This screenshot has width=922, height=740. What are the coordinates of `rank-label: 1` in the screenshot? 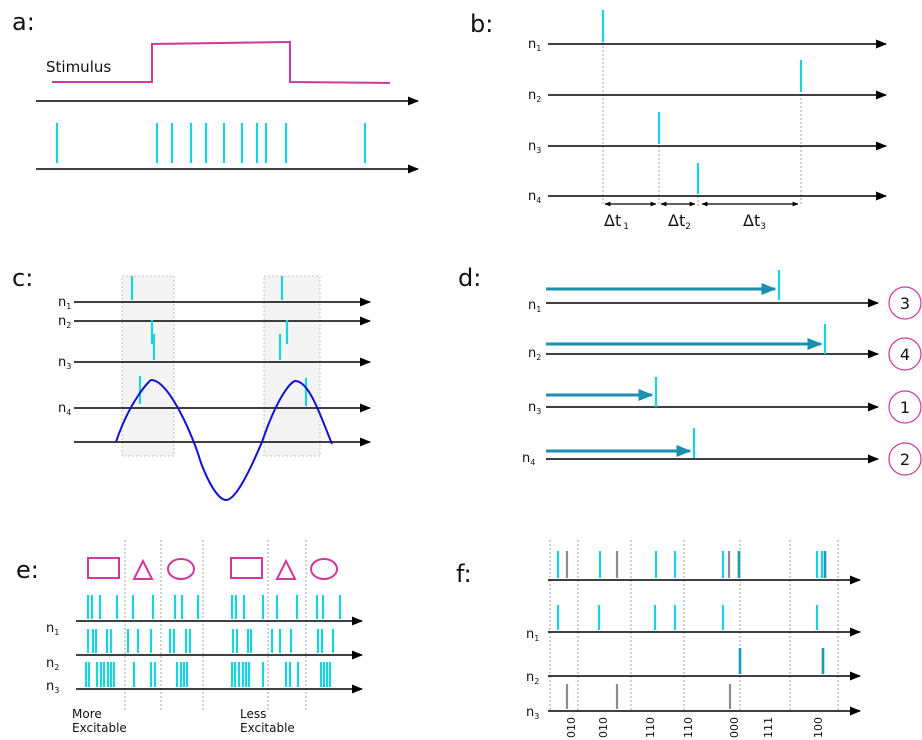 It's located at (905, 407).